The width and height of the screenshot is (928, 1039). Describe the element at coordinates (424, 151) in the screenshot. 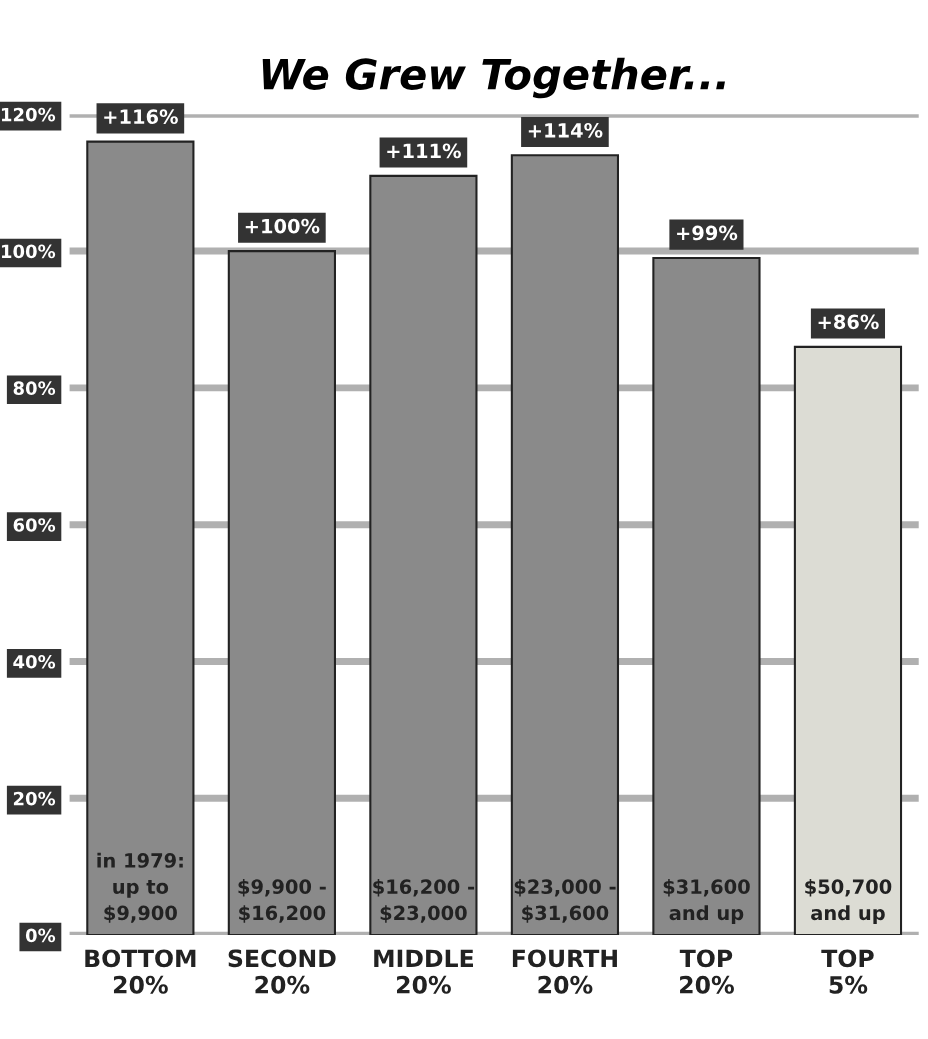

I see `data-label: +111%` at that location.